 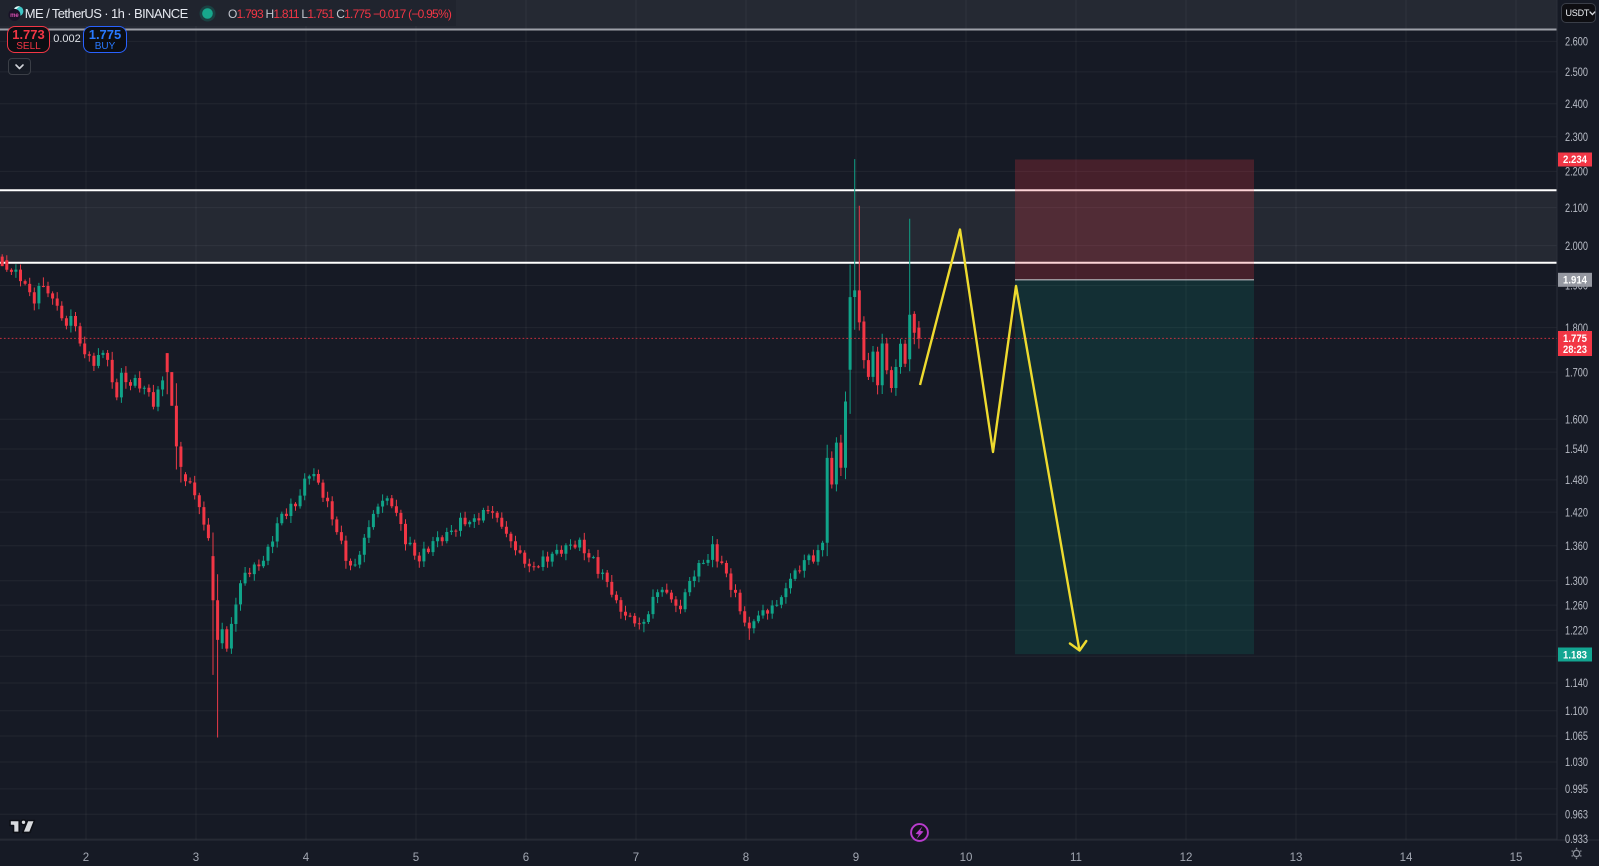 What do you see at coordinates (1576, 137) in the screenshot?
I see `svg-text: 2.300` at bounding box center [1576, 137].